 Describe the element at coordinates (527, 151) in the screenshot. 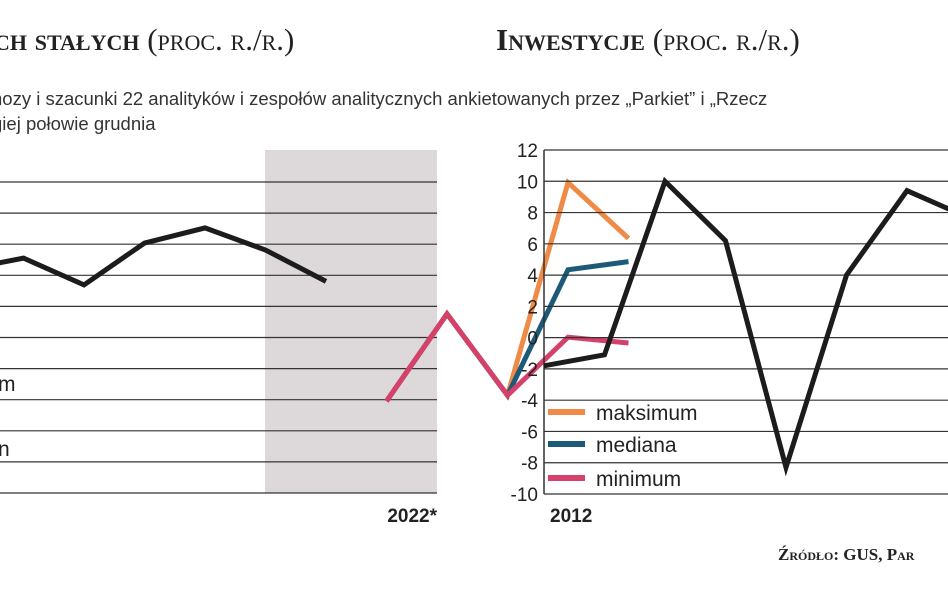

I see `right-y-tick-label: 12` at that location.